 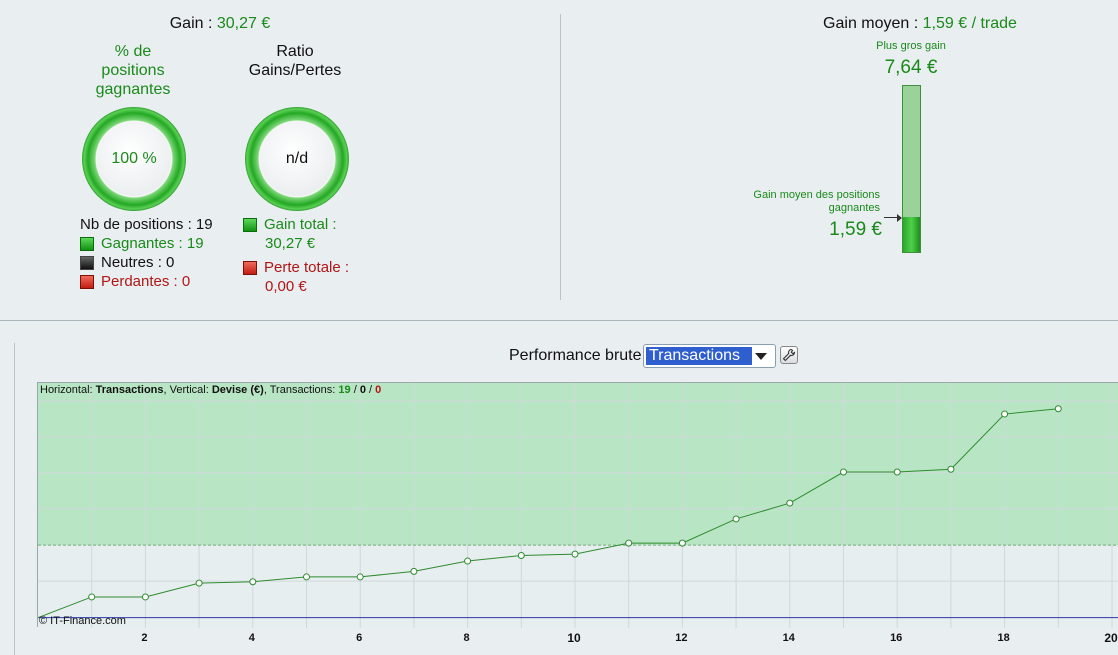 What do you see at coordinates (191, 23) in the screenshot?
I see `gain-label: Gain :` at bounding box center [191, 23].